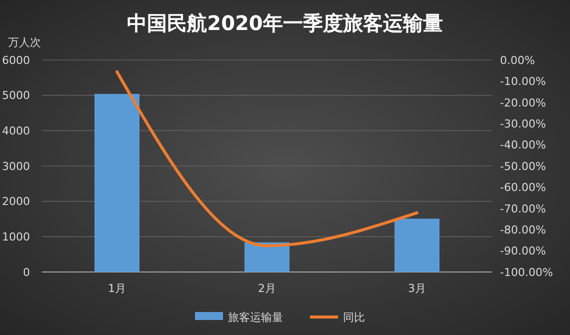 This screenshot has width=570, height=335. Describe the element at coordinates (16, 237) in the screenshot. I see `y-tick-label: 1000` at that location.